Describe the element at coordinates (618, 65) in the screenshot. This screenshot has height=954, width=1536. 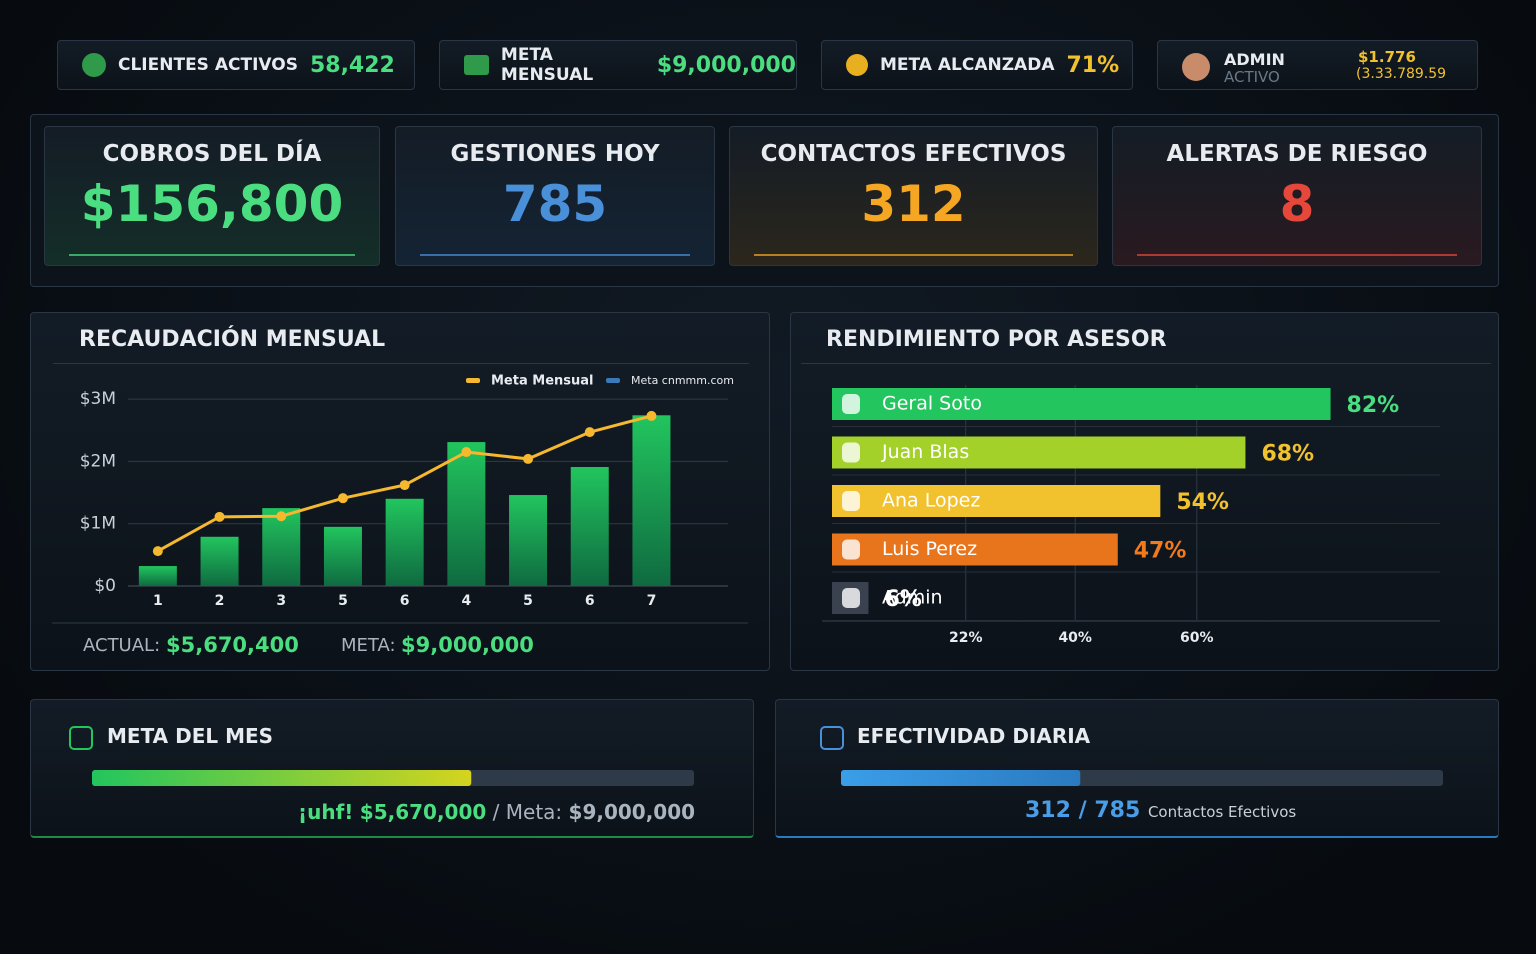
I see `topbar-item: META MENSUAL $9,000,000` at that location.